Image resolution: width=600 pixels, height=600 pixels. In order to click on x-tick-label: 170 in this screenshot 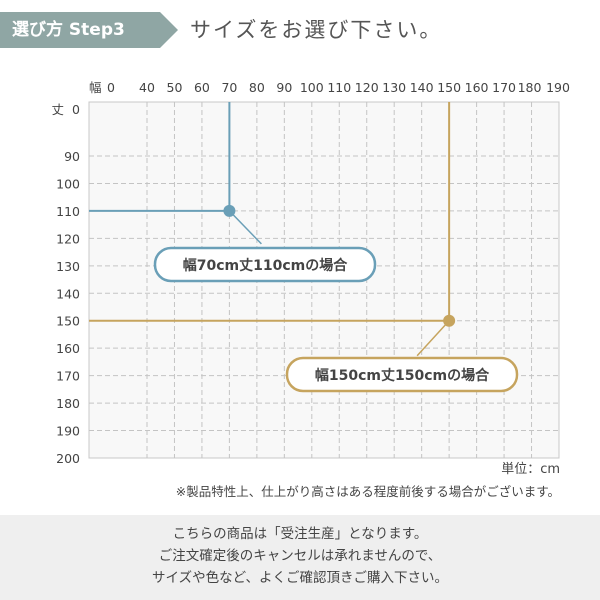, I will do `click(504, 87)`.